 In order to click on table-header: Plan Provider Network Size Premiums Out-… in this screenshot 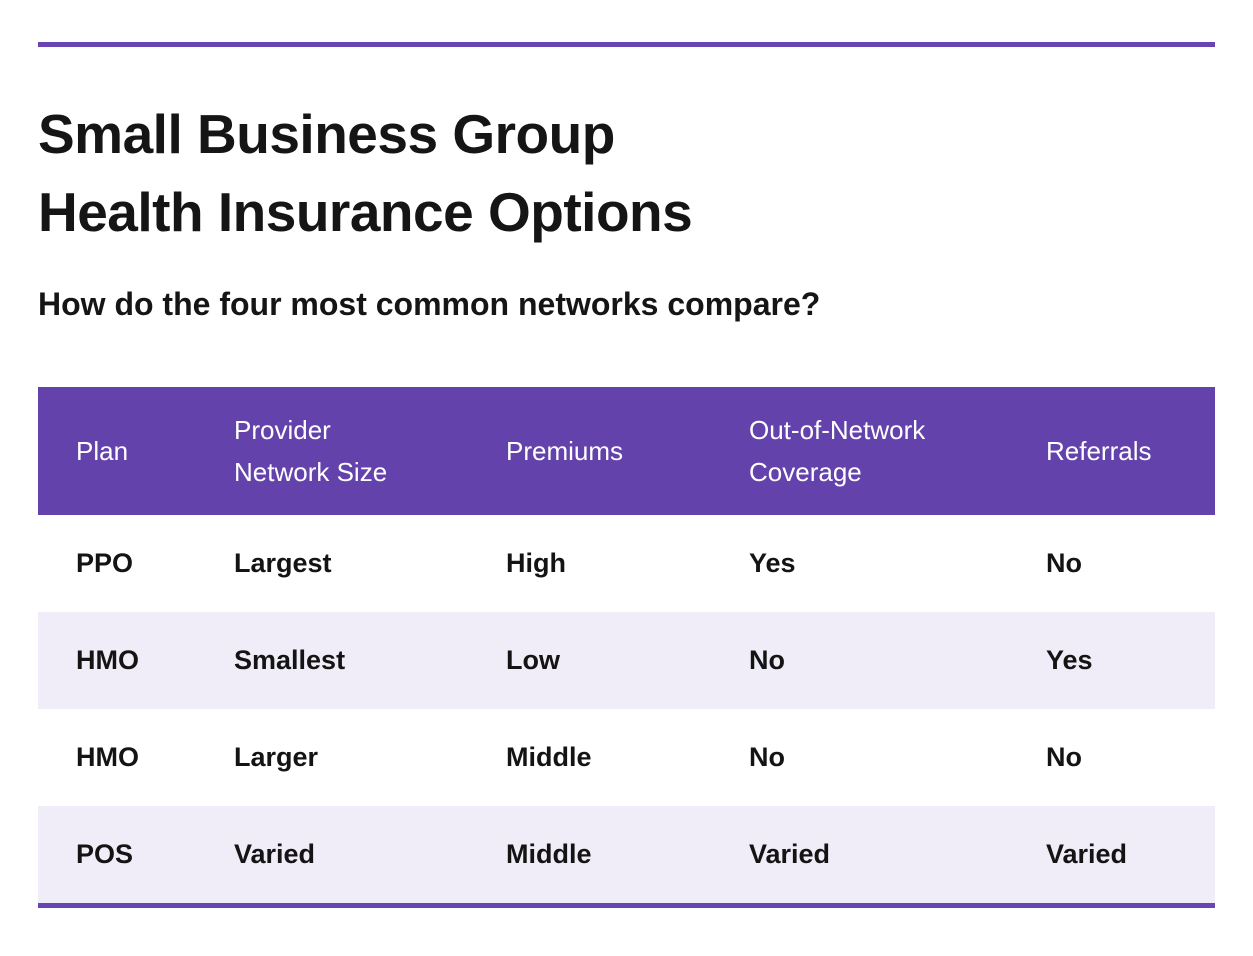, I will do `click(626, 451)`.